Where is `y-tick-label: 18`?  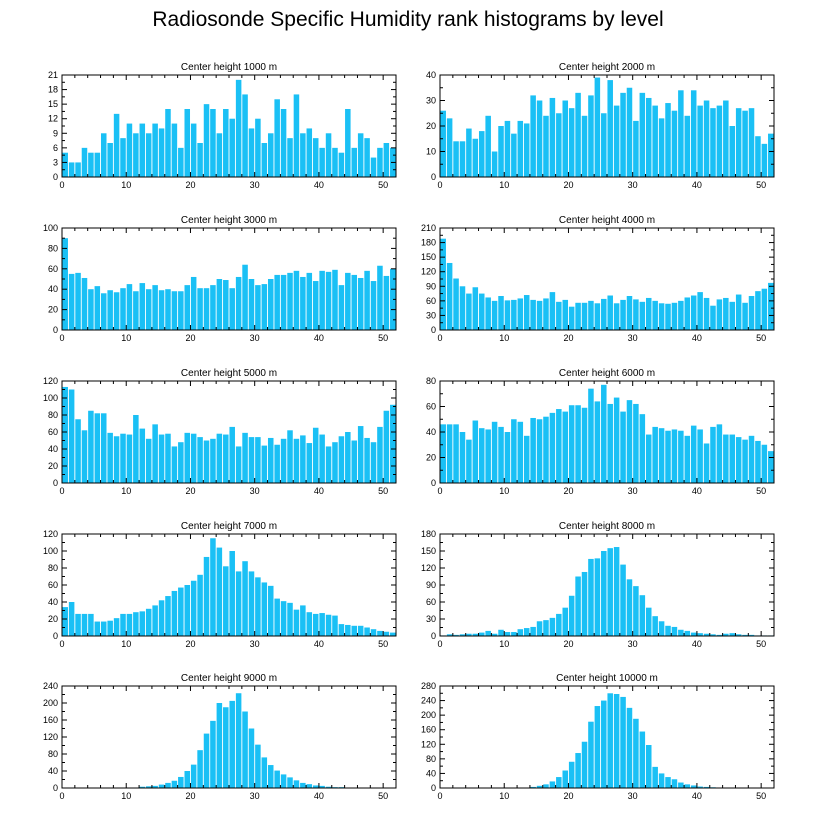 y-tick-label: 18 is located at coordinates (53, 90).